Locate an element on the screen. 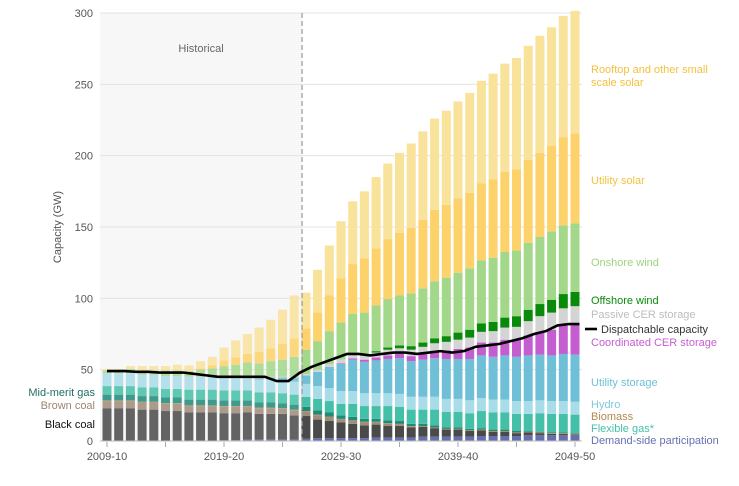 The width and height of the screenshot is (739, 486). legend-label: Rooftop and other small is located at coordinates (649, 70).